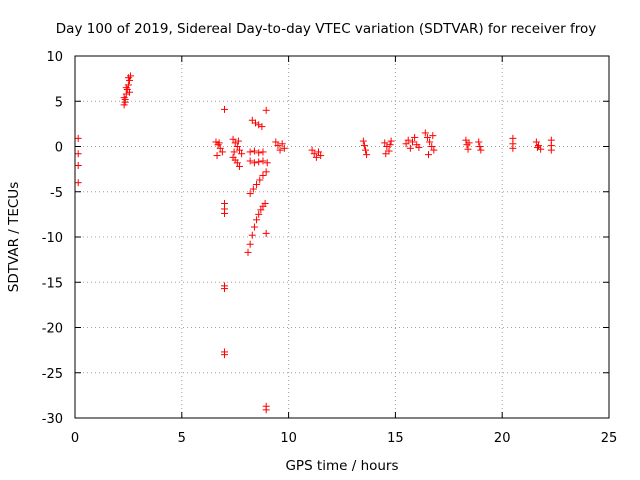 This screenshot has width=640, height=480. I want to click on x-axis-label: GPS time / hours, so click(341, 466).